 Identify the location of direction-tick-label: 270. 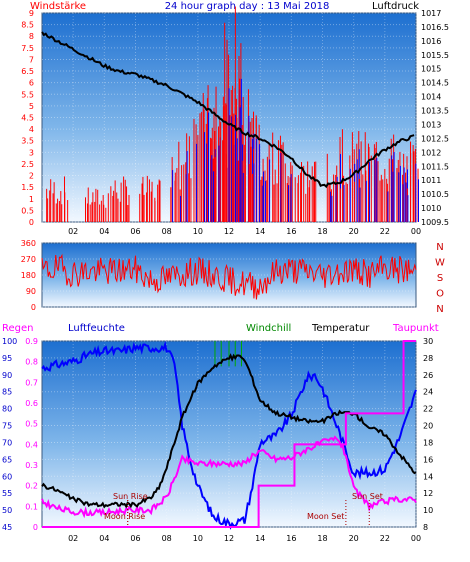
(28, 259).